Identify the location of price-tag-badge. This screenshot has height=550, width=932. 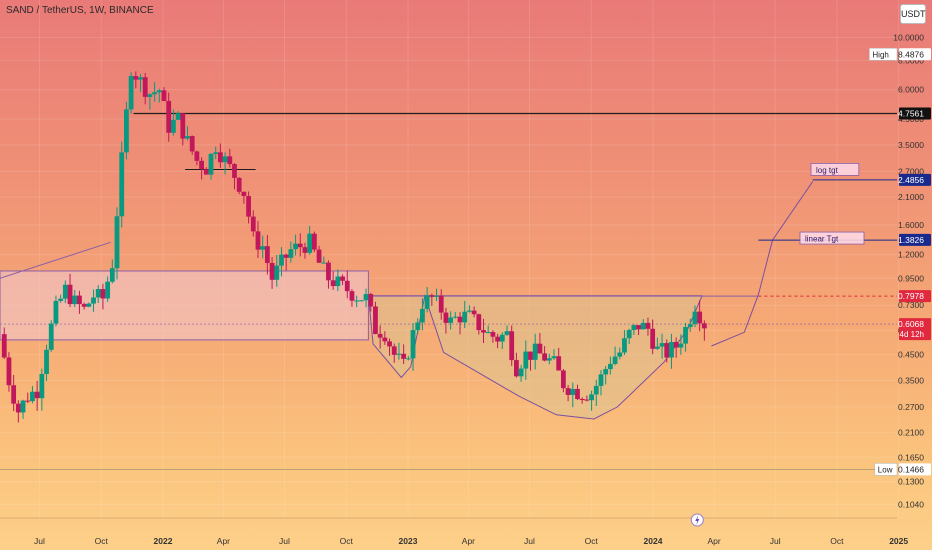
(886, 469).